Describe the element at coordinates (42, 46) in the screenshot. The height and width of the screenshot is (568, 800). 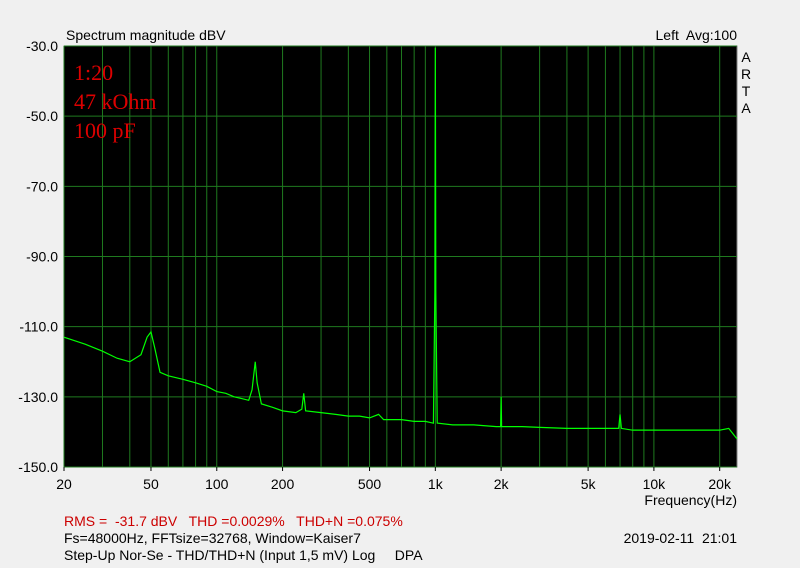
I see `y-tick-label: -30.0` at that location.